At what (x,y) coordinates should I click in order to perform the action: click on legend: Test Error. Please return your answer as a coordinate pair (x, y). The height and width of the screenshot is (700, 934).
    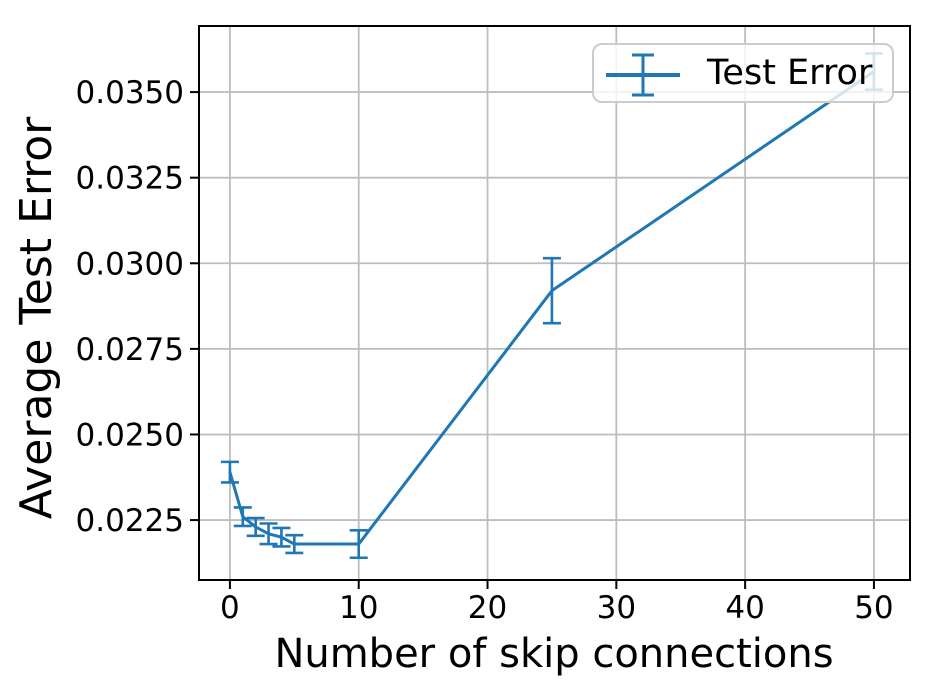
    Looking at the image, I should click on (743, 73).